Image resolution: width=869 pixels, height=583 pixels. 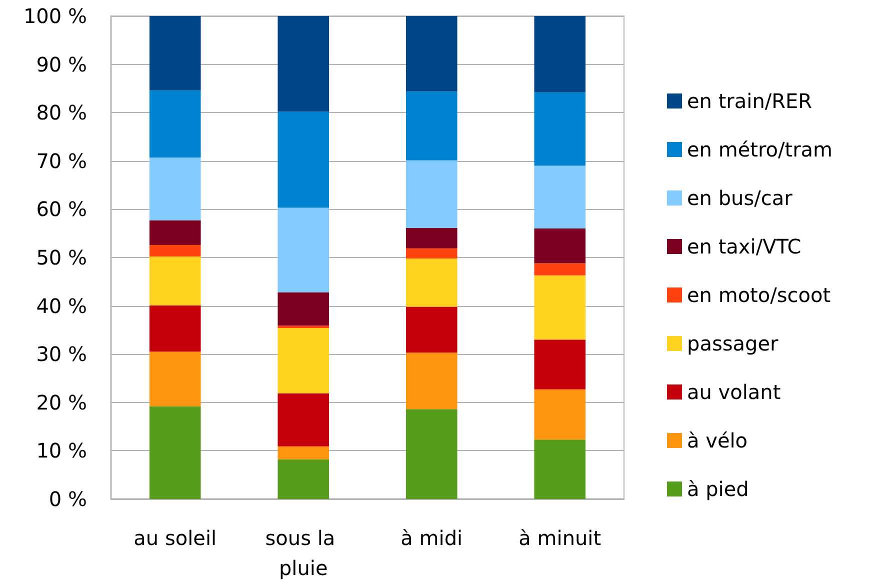 What do you see at coordinates (61, 306) in the screenshot?
I see `y-tick-label: 40 %` at bounding box center [61, 306].